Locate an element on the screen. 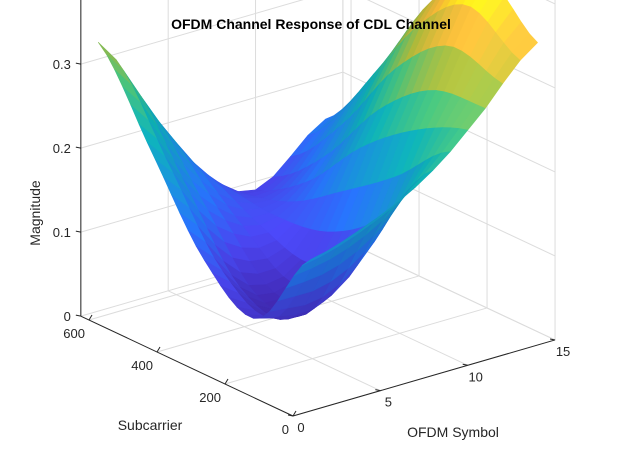  y-tick-label: 200 is located at coordinates (210, 397).